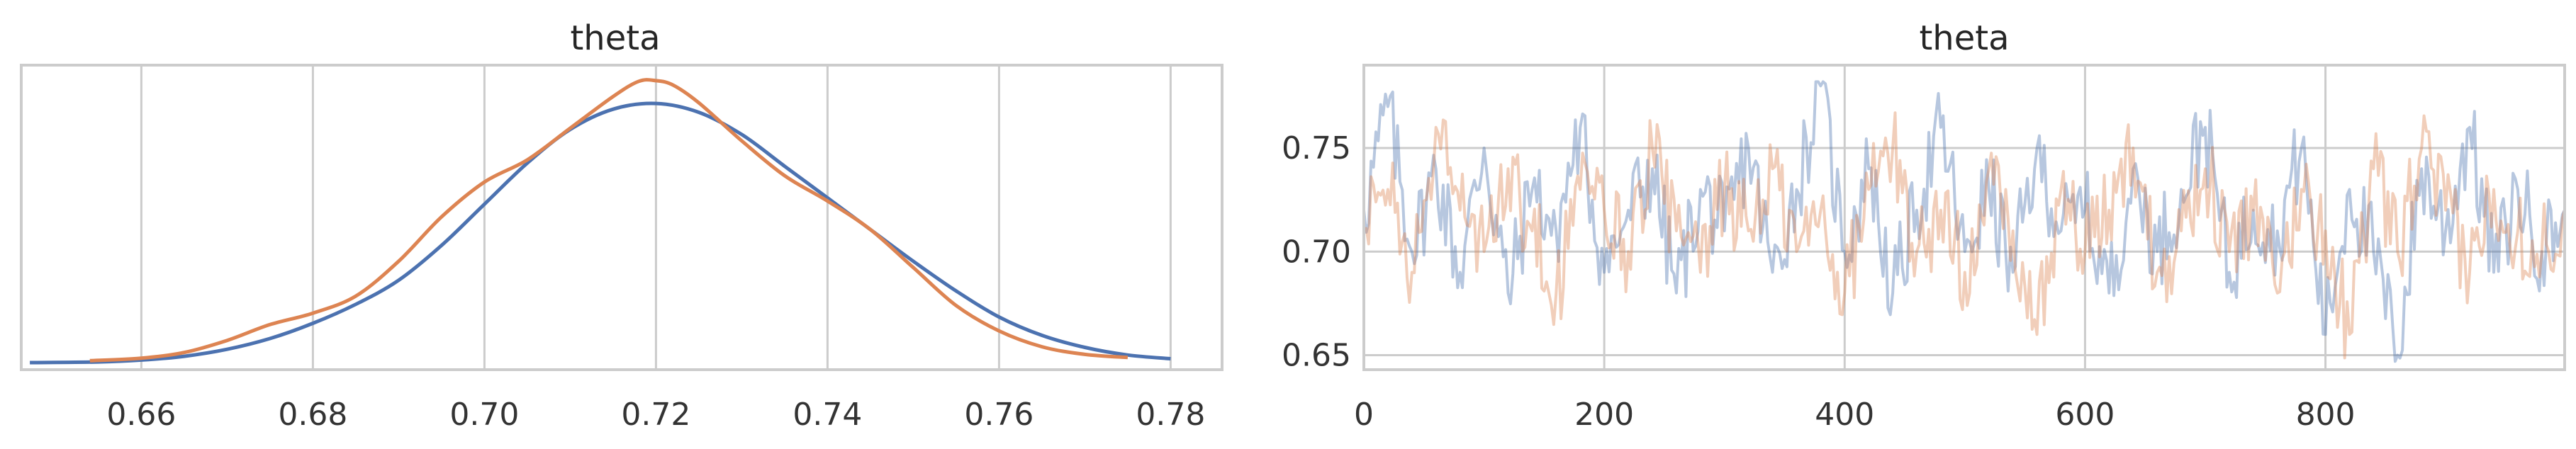  I want to click on trace-y-tick-label: 0.70, so click(1317, 252).